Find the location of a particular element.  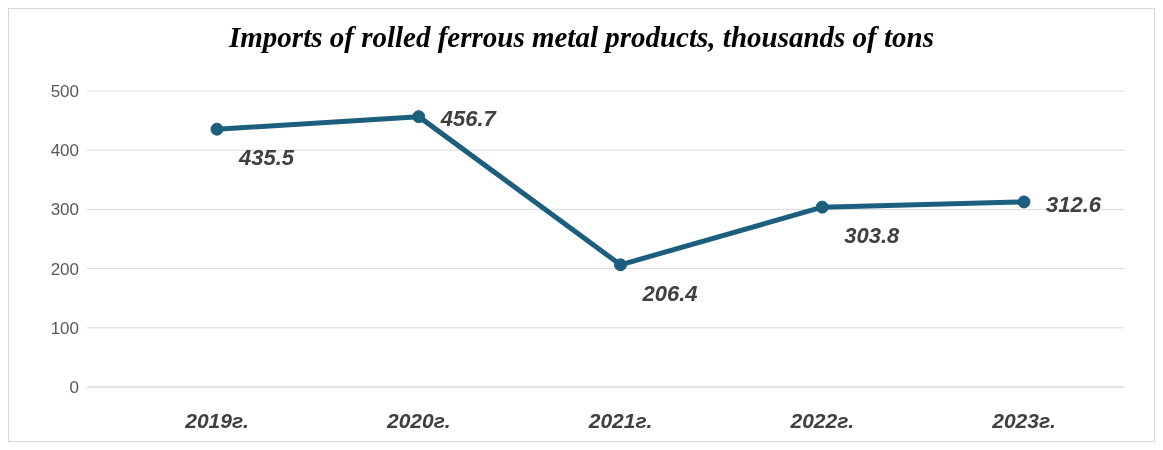

chart-title: Imports of rolled ferrous metal products, thousands of tons is located at coordinates (581, 37).